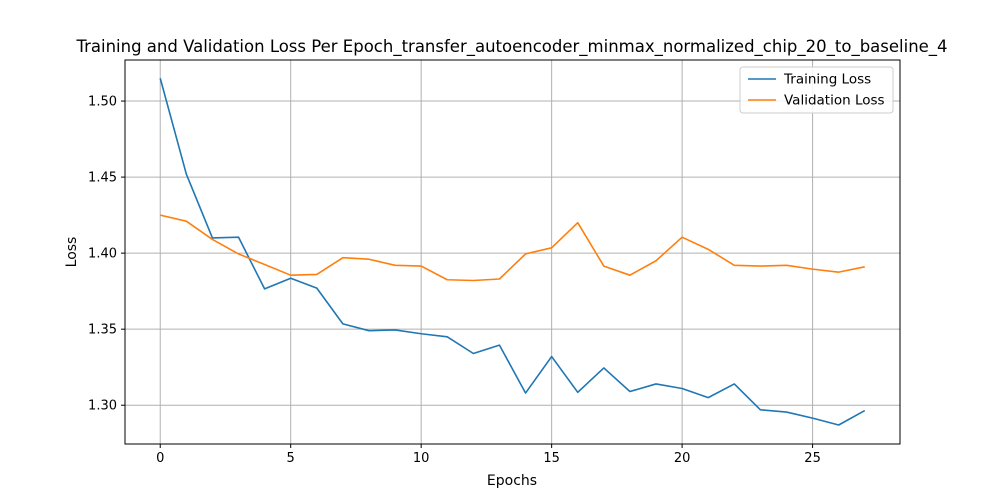 This screenshot has width=1000, height=500. Describe the element at coordinates (102, 102) in the screenshot. I see `y-tick-label: 1.50` at that location.